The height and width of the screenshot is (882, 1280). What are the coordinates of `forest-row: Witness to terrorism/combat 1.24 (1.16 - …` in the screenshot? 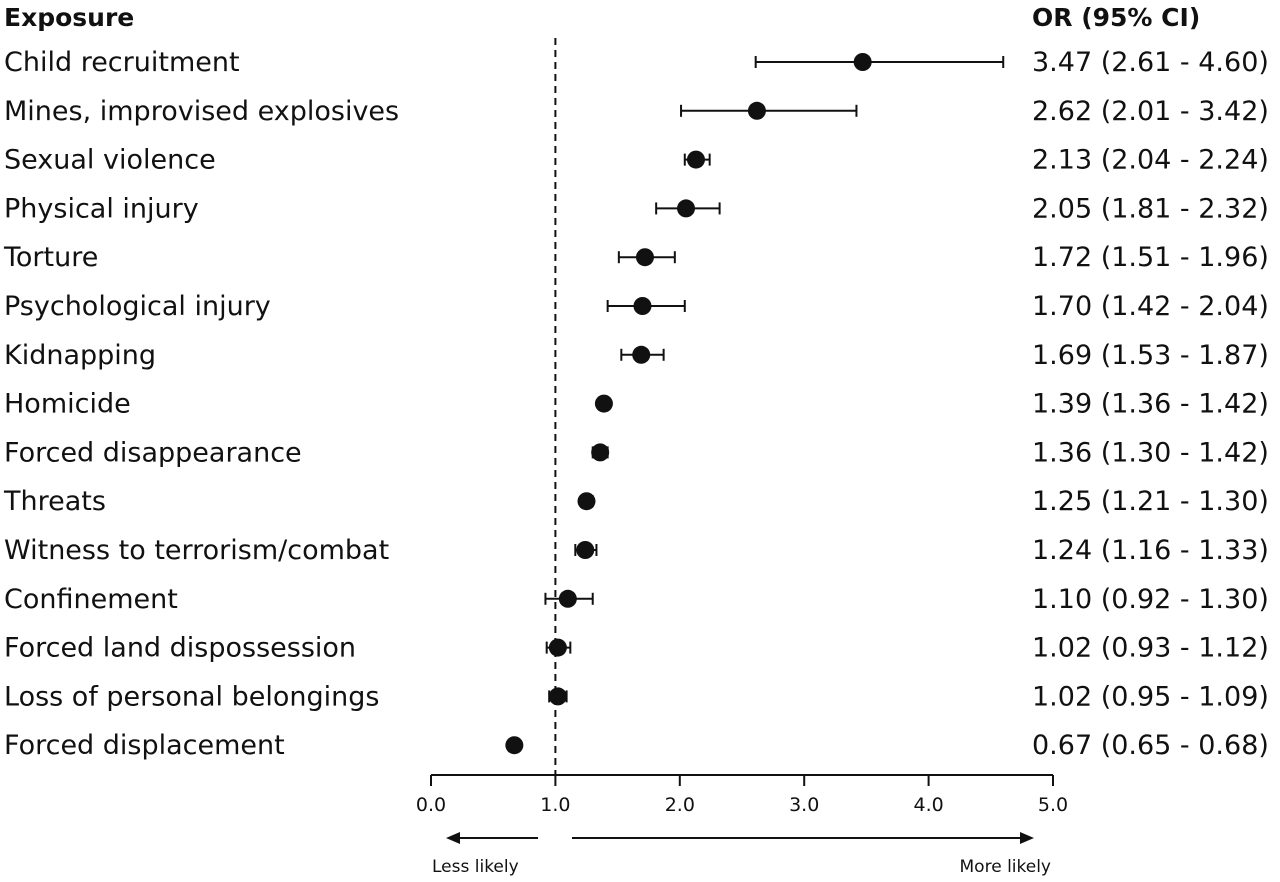 It's located at (636, 550).